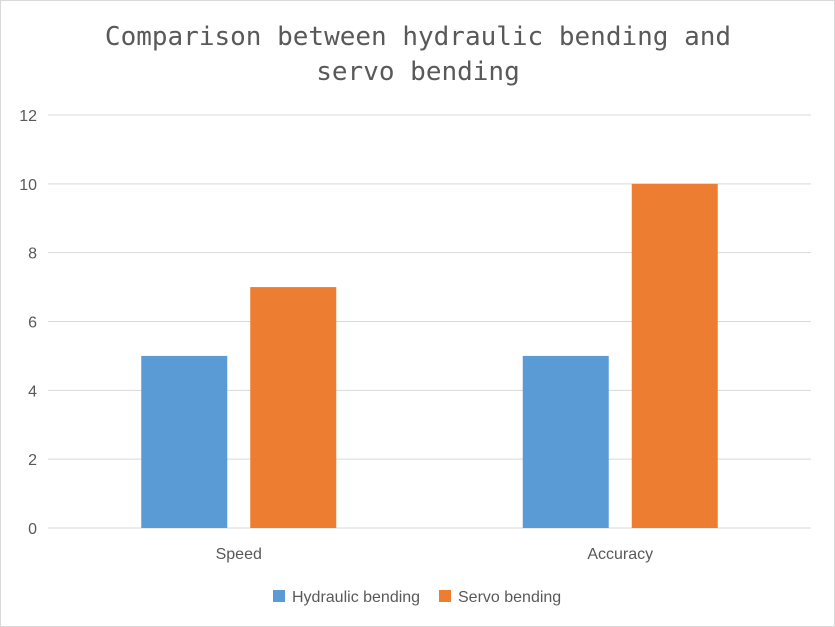 This screenshot has width=835, height=627. Describe the element at coordinates (32, 460) in the screenshot. I see `y-tick-label-2: 2` at that location.